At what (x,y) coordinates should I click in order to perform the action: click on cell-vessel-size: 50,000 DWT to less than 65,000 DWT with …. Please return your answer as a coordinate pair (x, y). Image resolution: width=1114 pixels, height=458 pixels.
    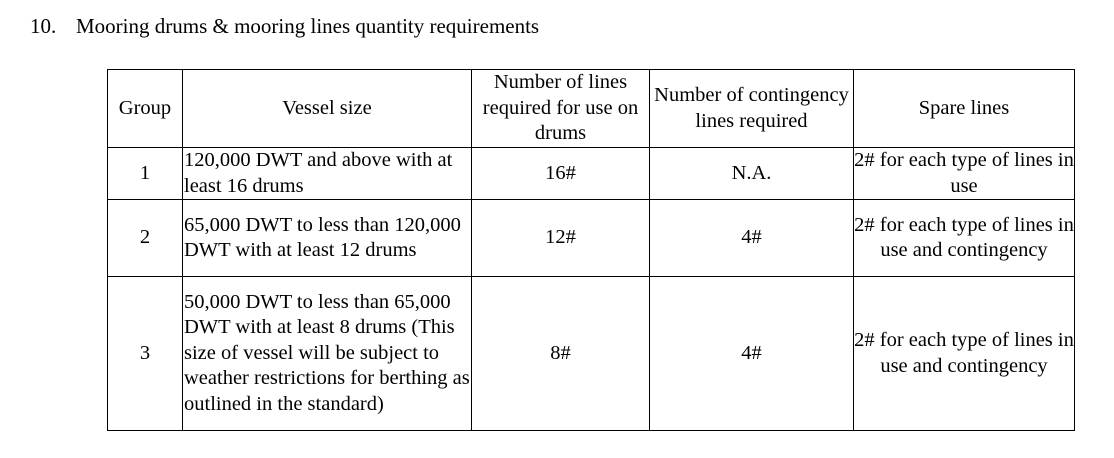
    Looking at the image, I should click on (327, 353).